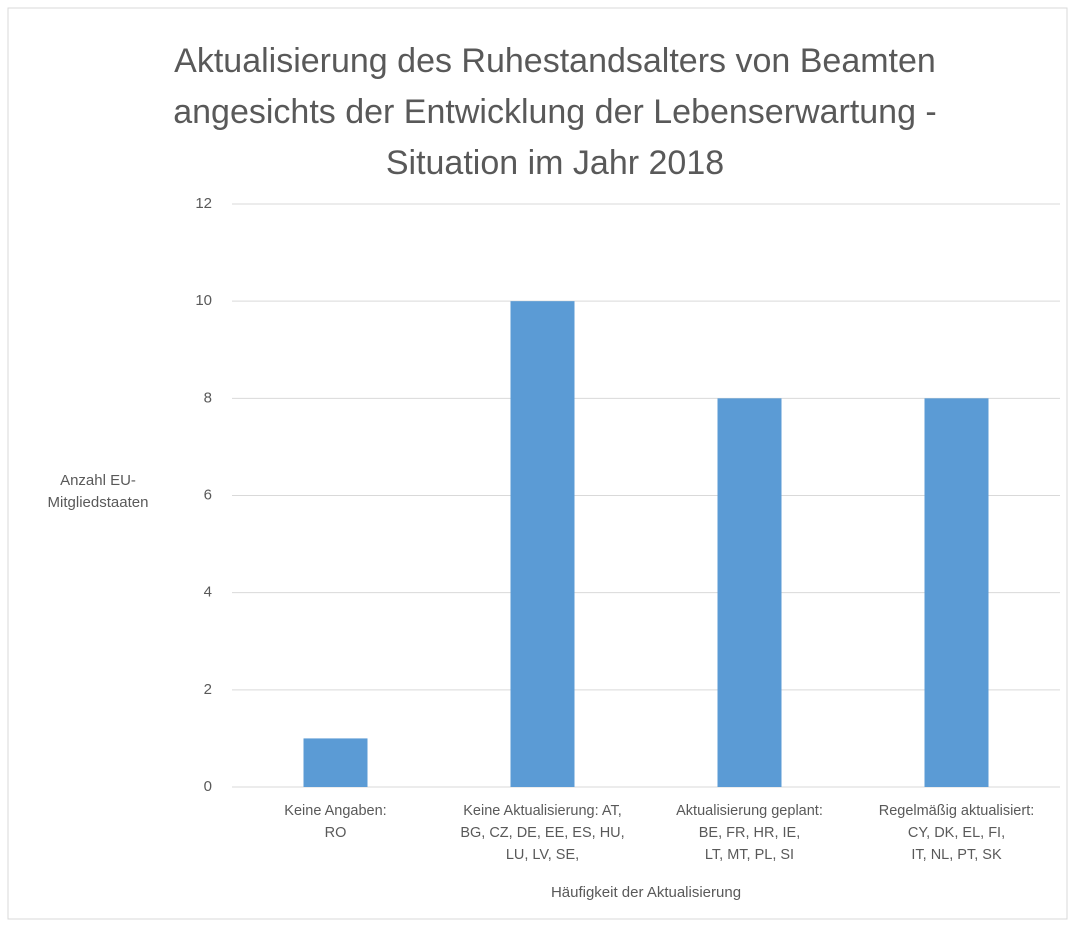  I want to click on y-tick-label: 2, so click(208, 689).